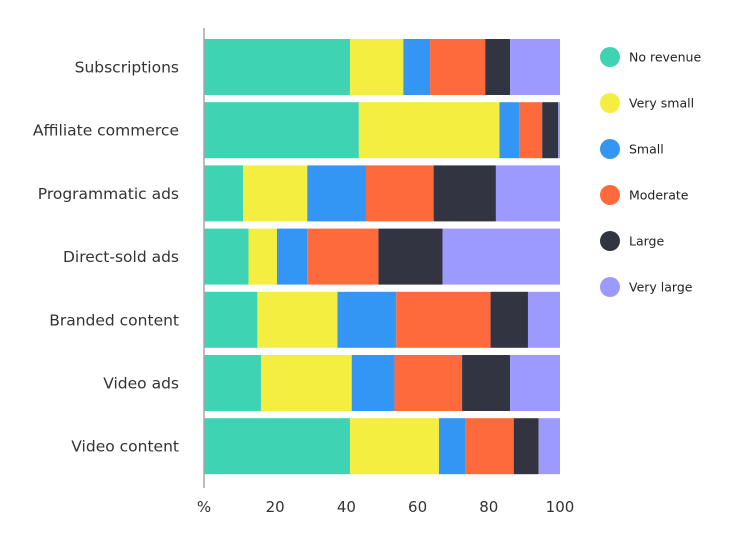 This screenshot has height=541, width=743. Describe the element at coordinates (610, 195) in the screenshot. I see `legend-swatch-moderate` at that location.